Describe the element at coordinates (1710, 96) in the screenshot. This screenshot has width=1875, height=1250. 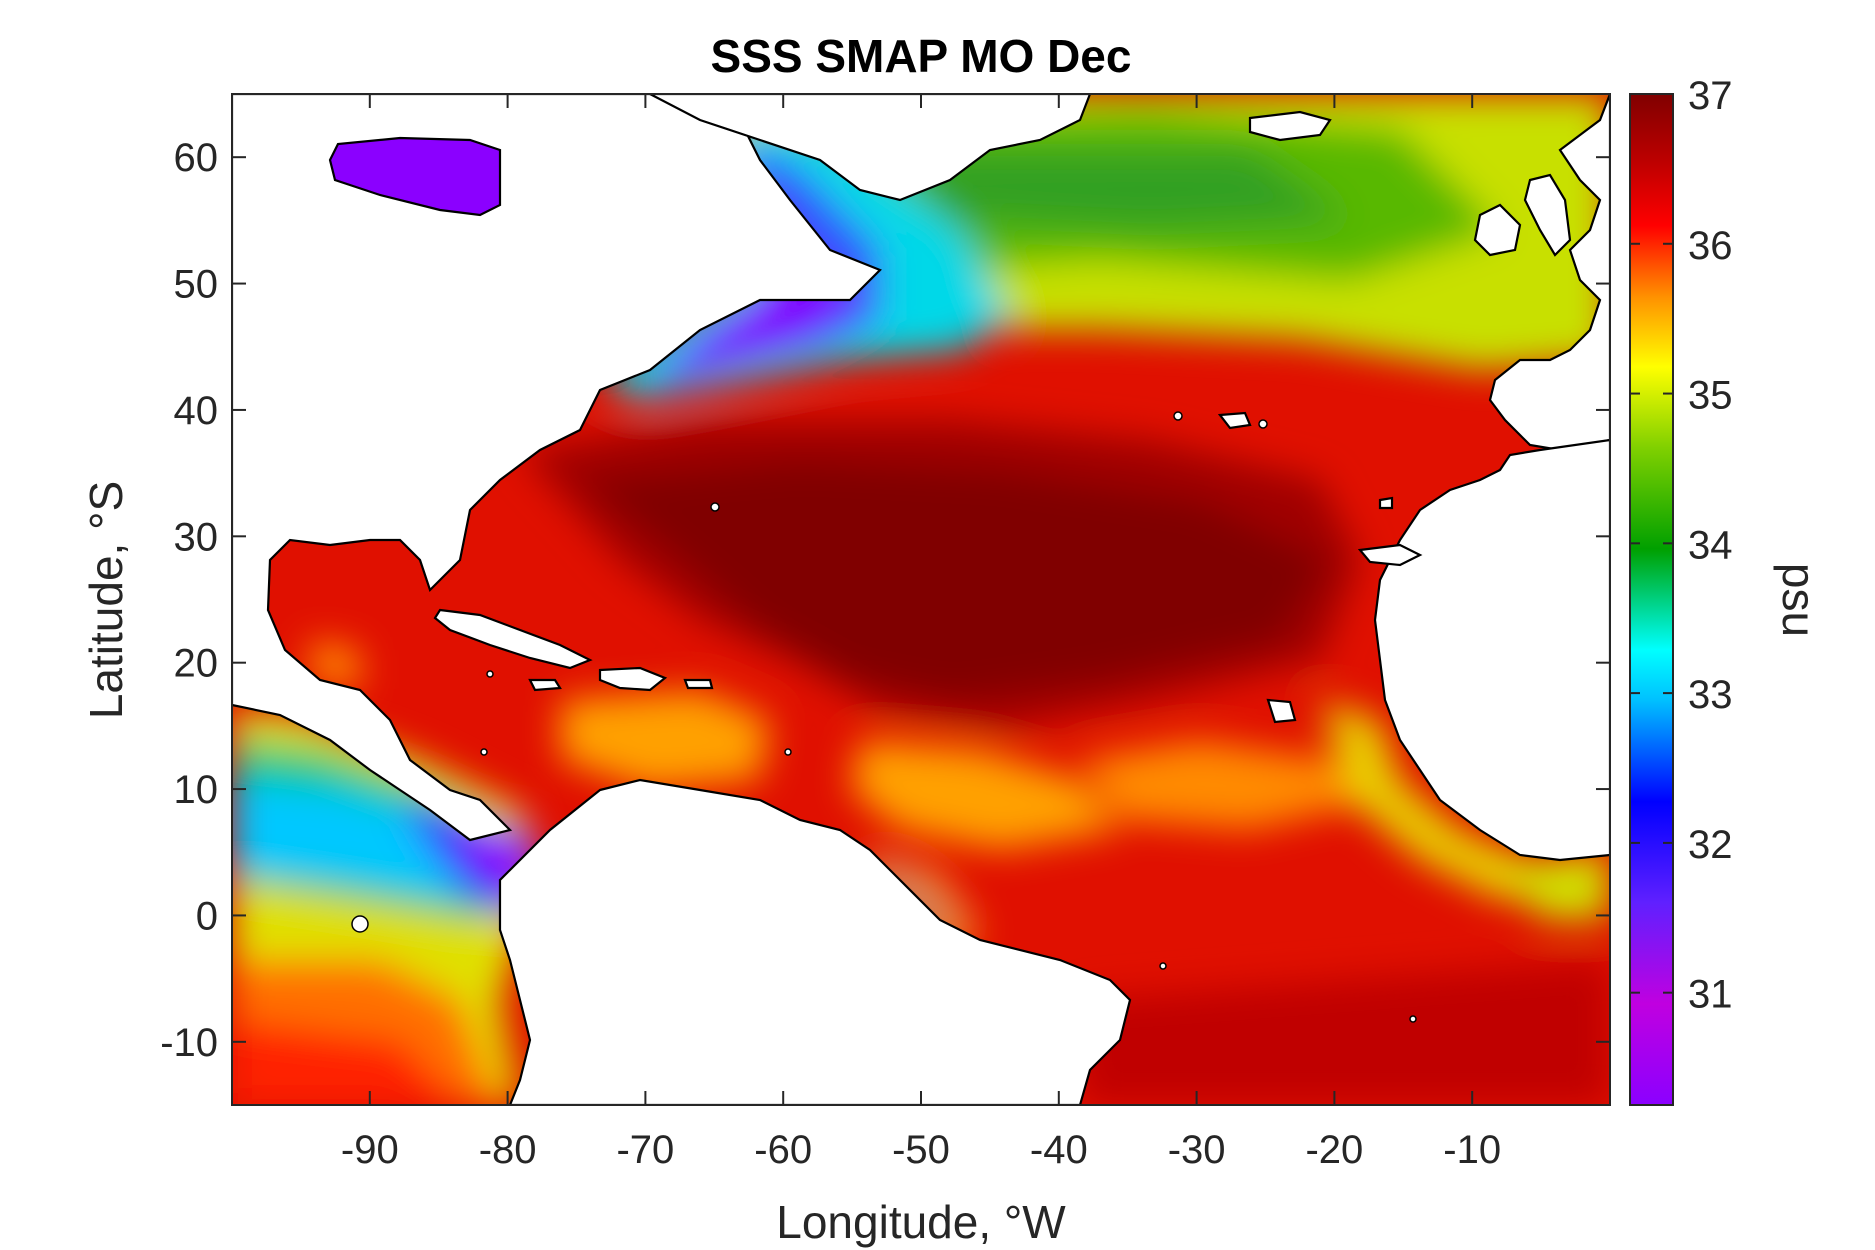
I see `colorbar-tick-label: 37` at that location.